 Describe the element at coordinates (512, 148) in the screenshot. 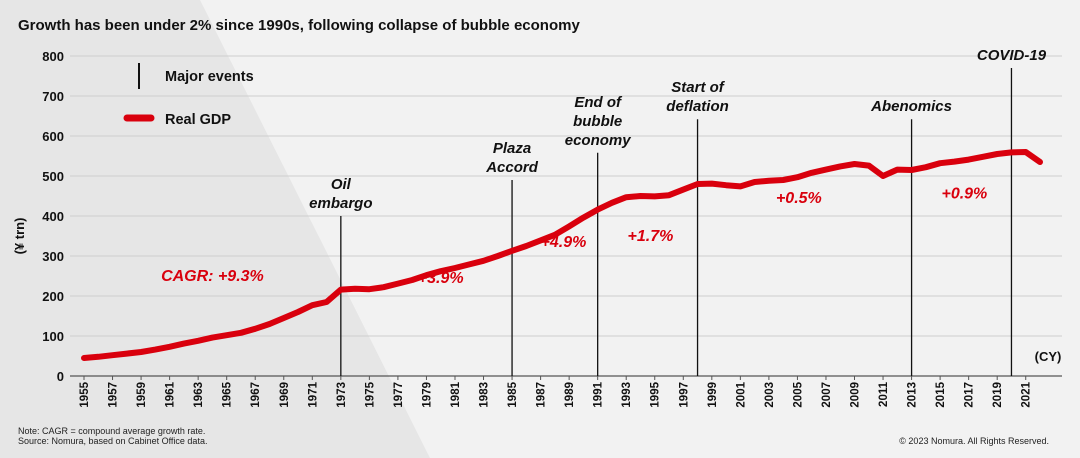

I see `event-label: Plaza` at that location.